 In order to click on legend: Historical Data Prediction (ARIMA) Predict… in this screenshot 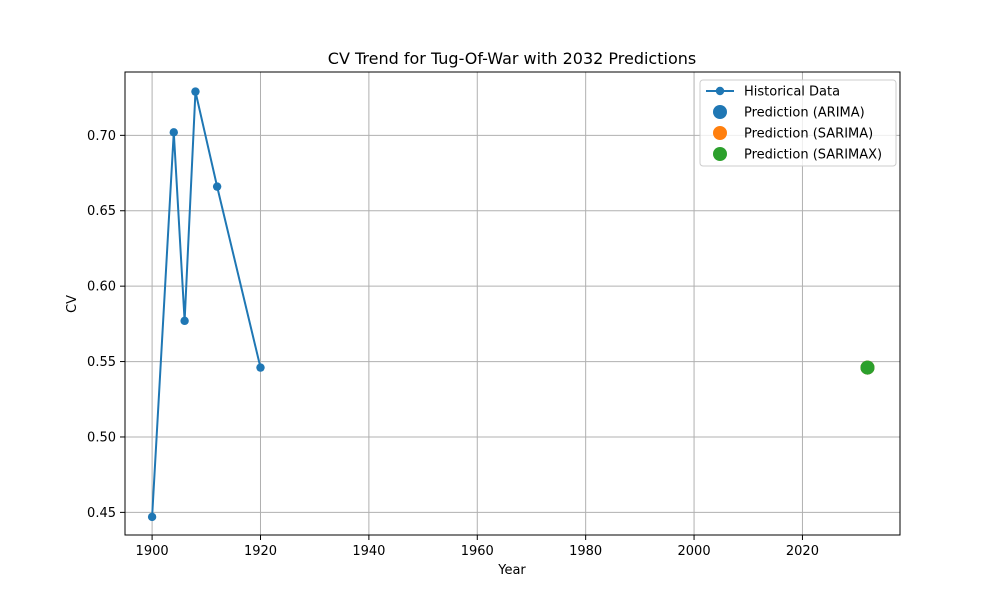, I will do `click(798, 123)`.